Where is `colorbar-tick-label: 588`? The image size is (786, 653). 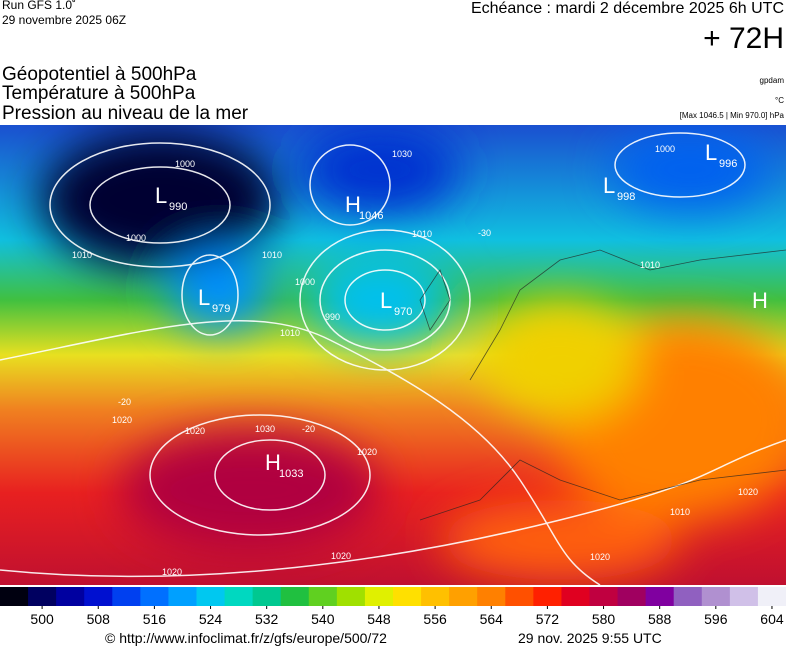 colorbar-tick-label: 588 is located at coordinates (660, 619).